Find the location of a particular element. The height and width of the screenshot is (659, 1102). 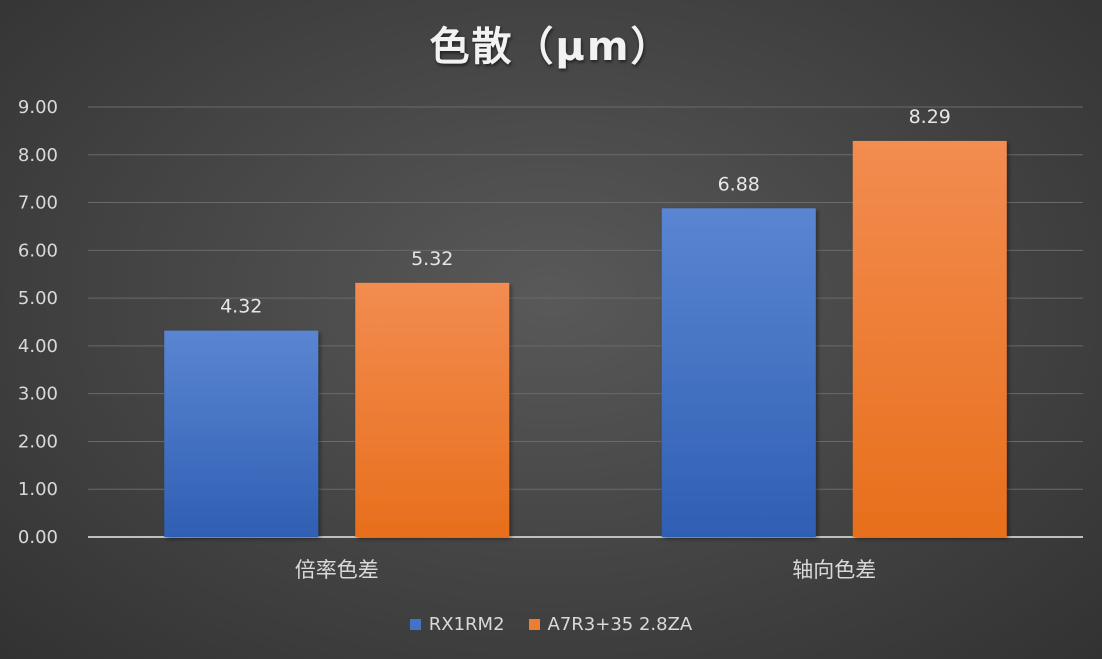

y-tick-label: 7.00 is located at coordinates (38, 203).